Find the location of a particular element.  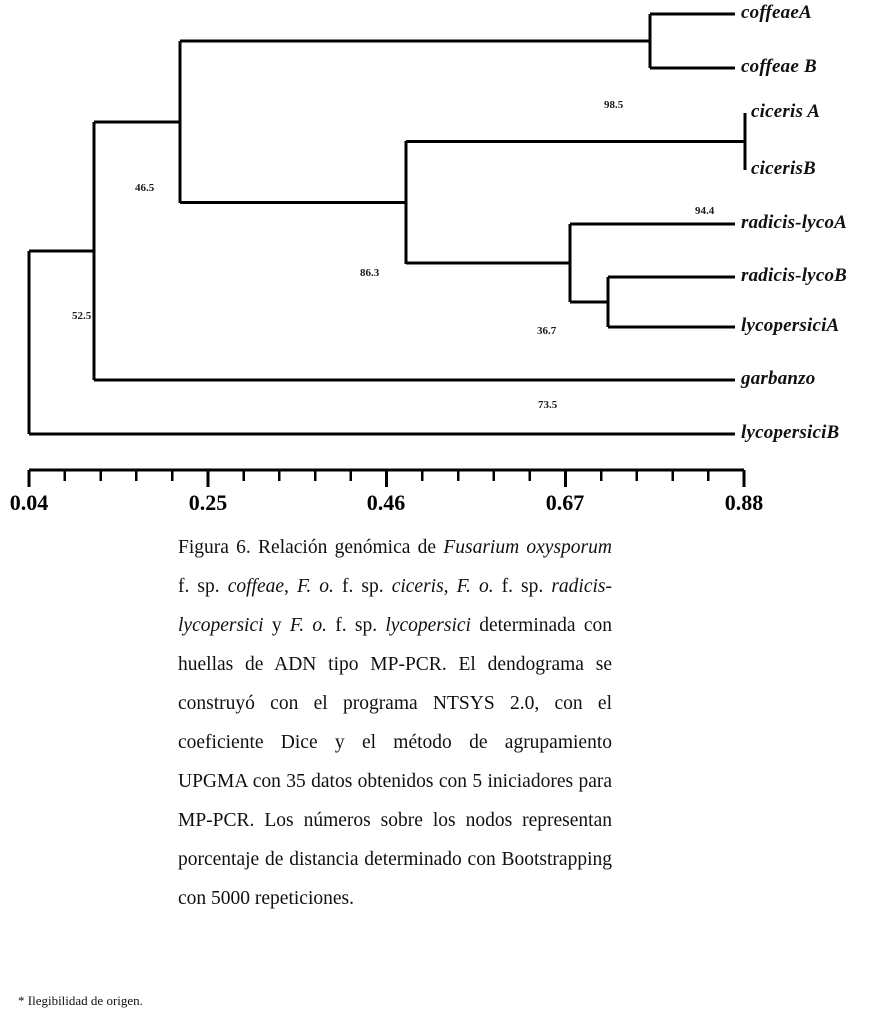

caption-segment-3: coffeae is located at coordinates (256, 586).